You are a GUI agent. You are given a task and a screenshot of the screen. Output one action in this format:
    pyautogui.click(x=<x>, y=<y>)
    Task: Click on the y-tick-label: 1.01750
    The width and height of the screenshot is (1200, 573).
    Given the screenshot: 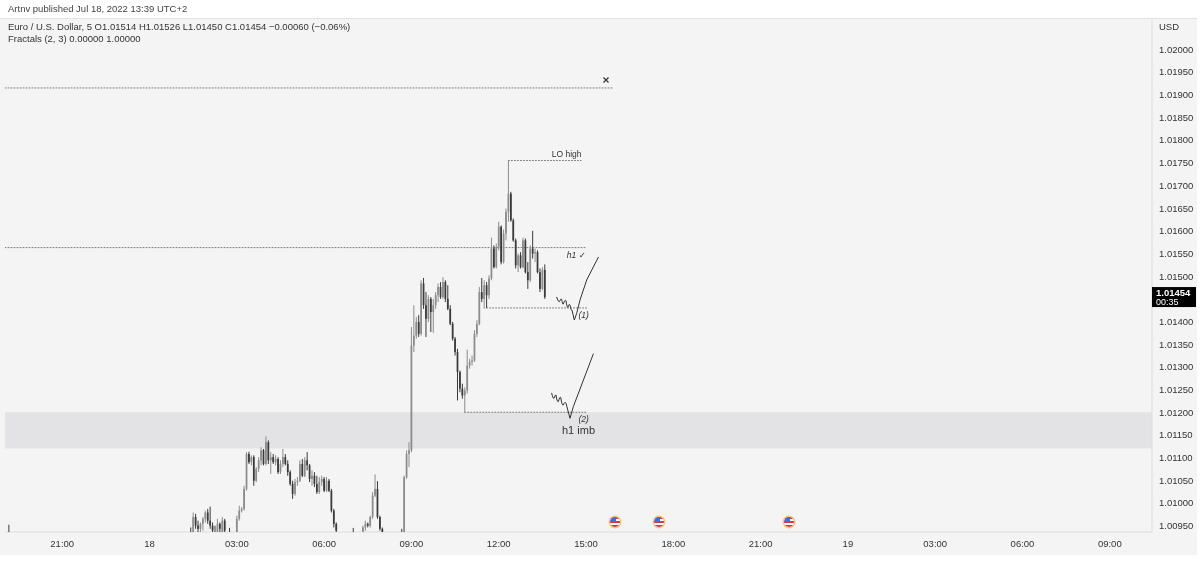 What is the action you would take?
    pyautogui.click(x=1176, y=163)
    